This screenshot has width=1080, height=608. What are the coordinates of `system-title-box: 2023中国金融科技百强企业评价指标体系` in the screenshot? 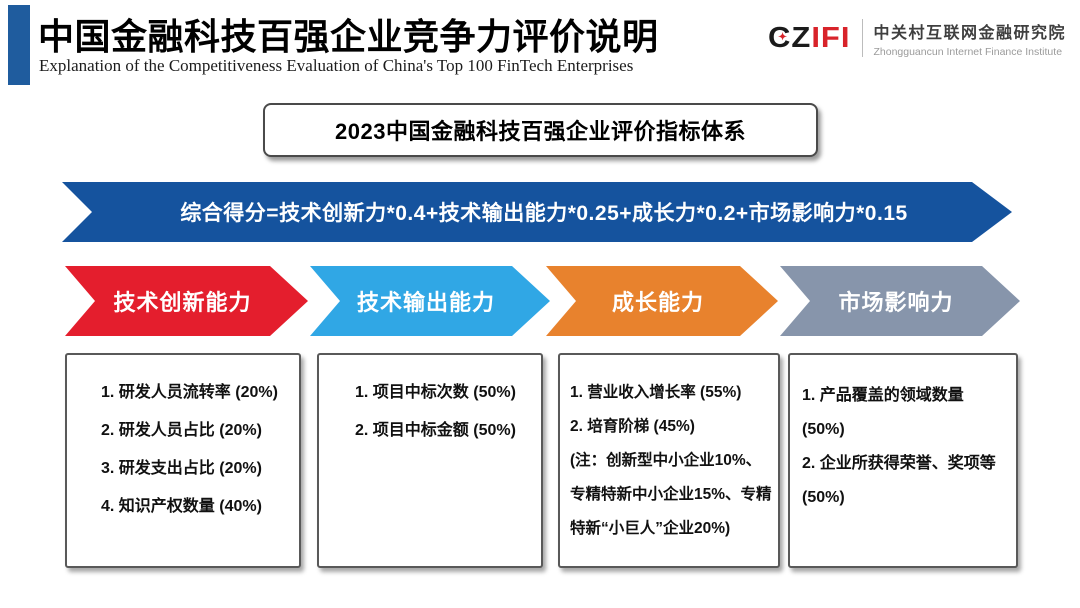 It's located at (540, 130).